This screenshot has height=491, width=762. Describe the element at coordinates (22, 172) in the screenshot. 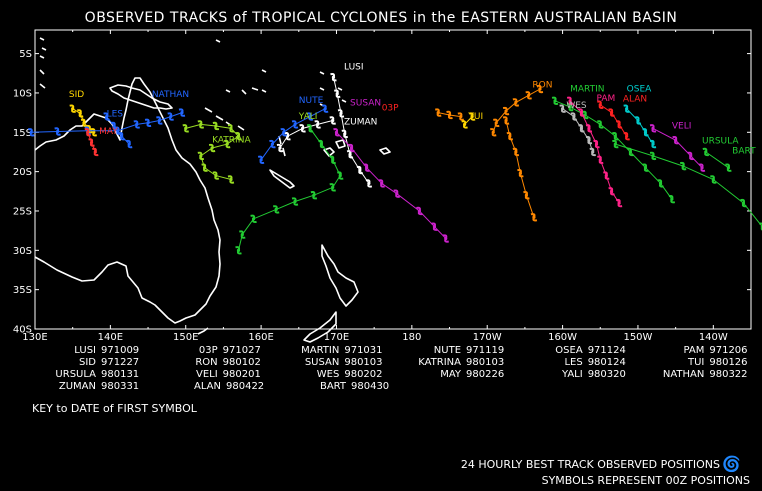

I see `latitude-label: 20S` at that location.